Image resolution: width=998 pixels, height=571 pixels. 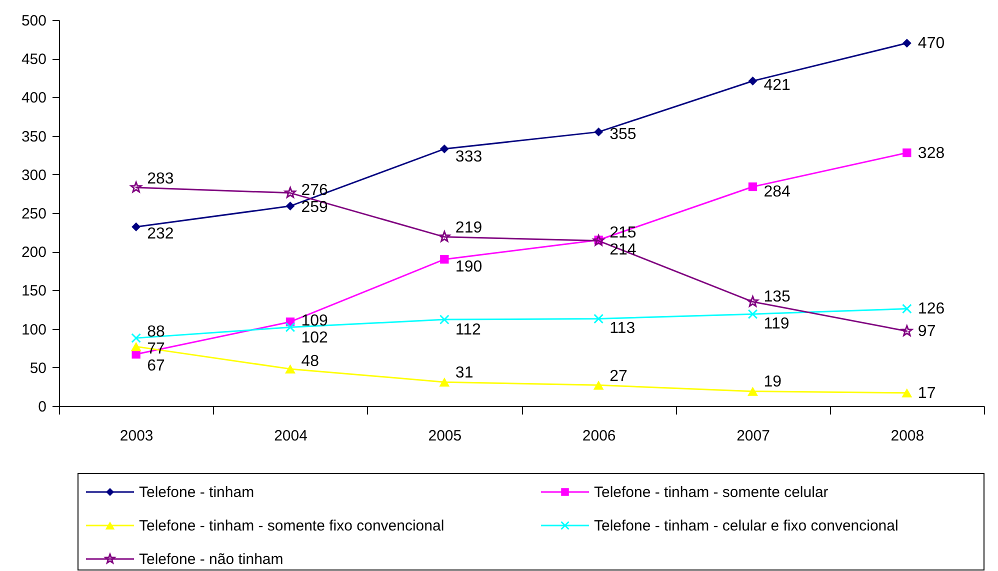 I want to click on data-label: 276, so click(x=314, y=190).